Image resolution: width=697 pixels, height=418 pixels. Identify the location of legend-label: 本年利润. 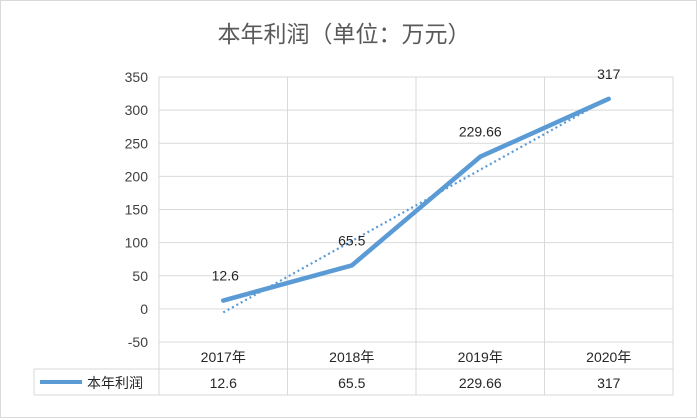
(115, 383).